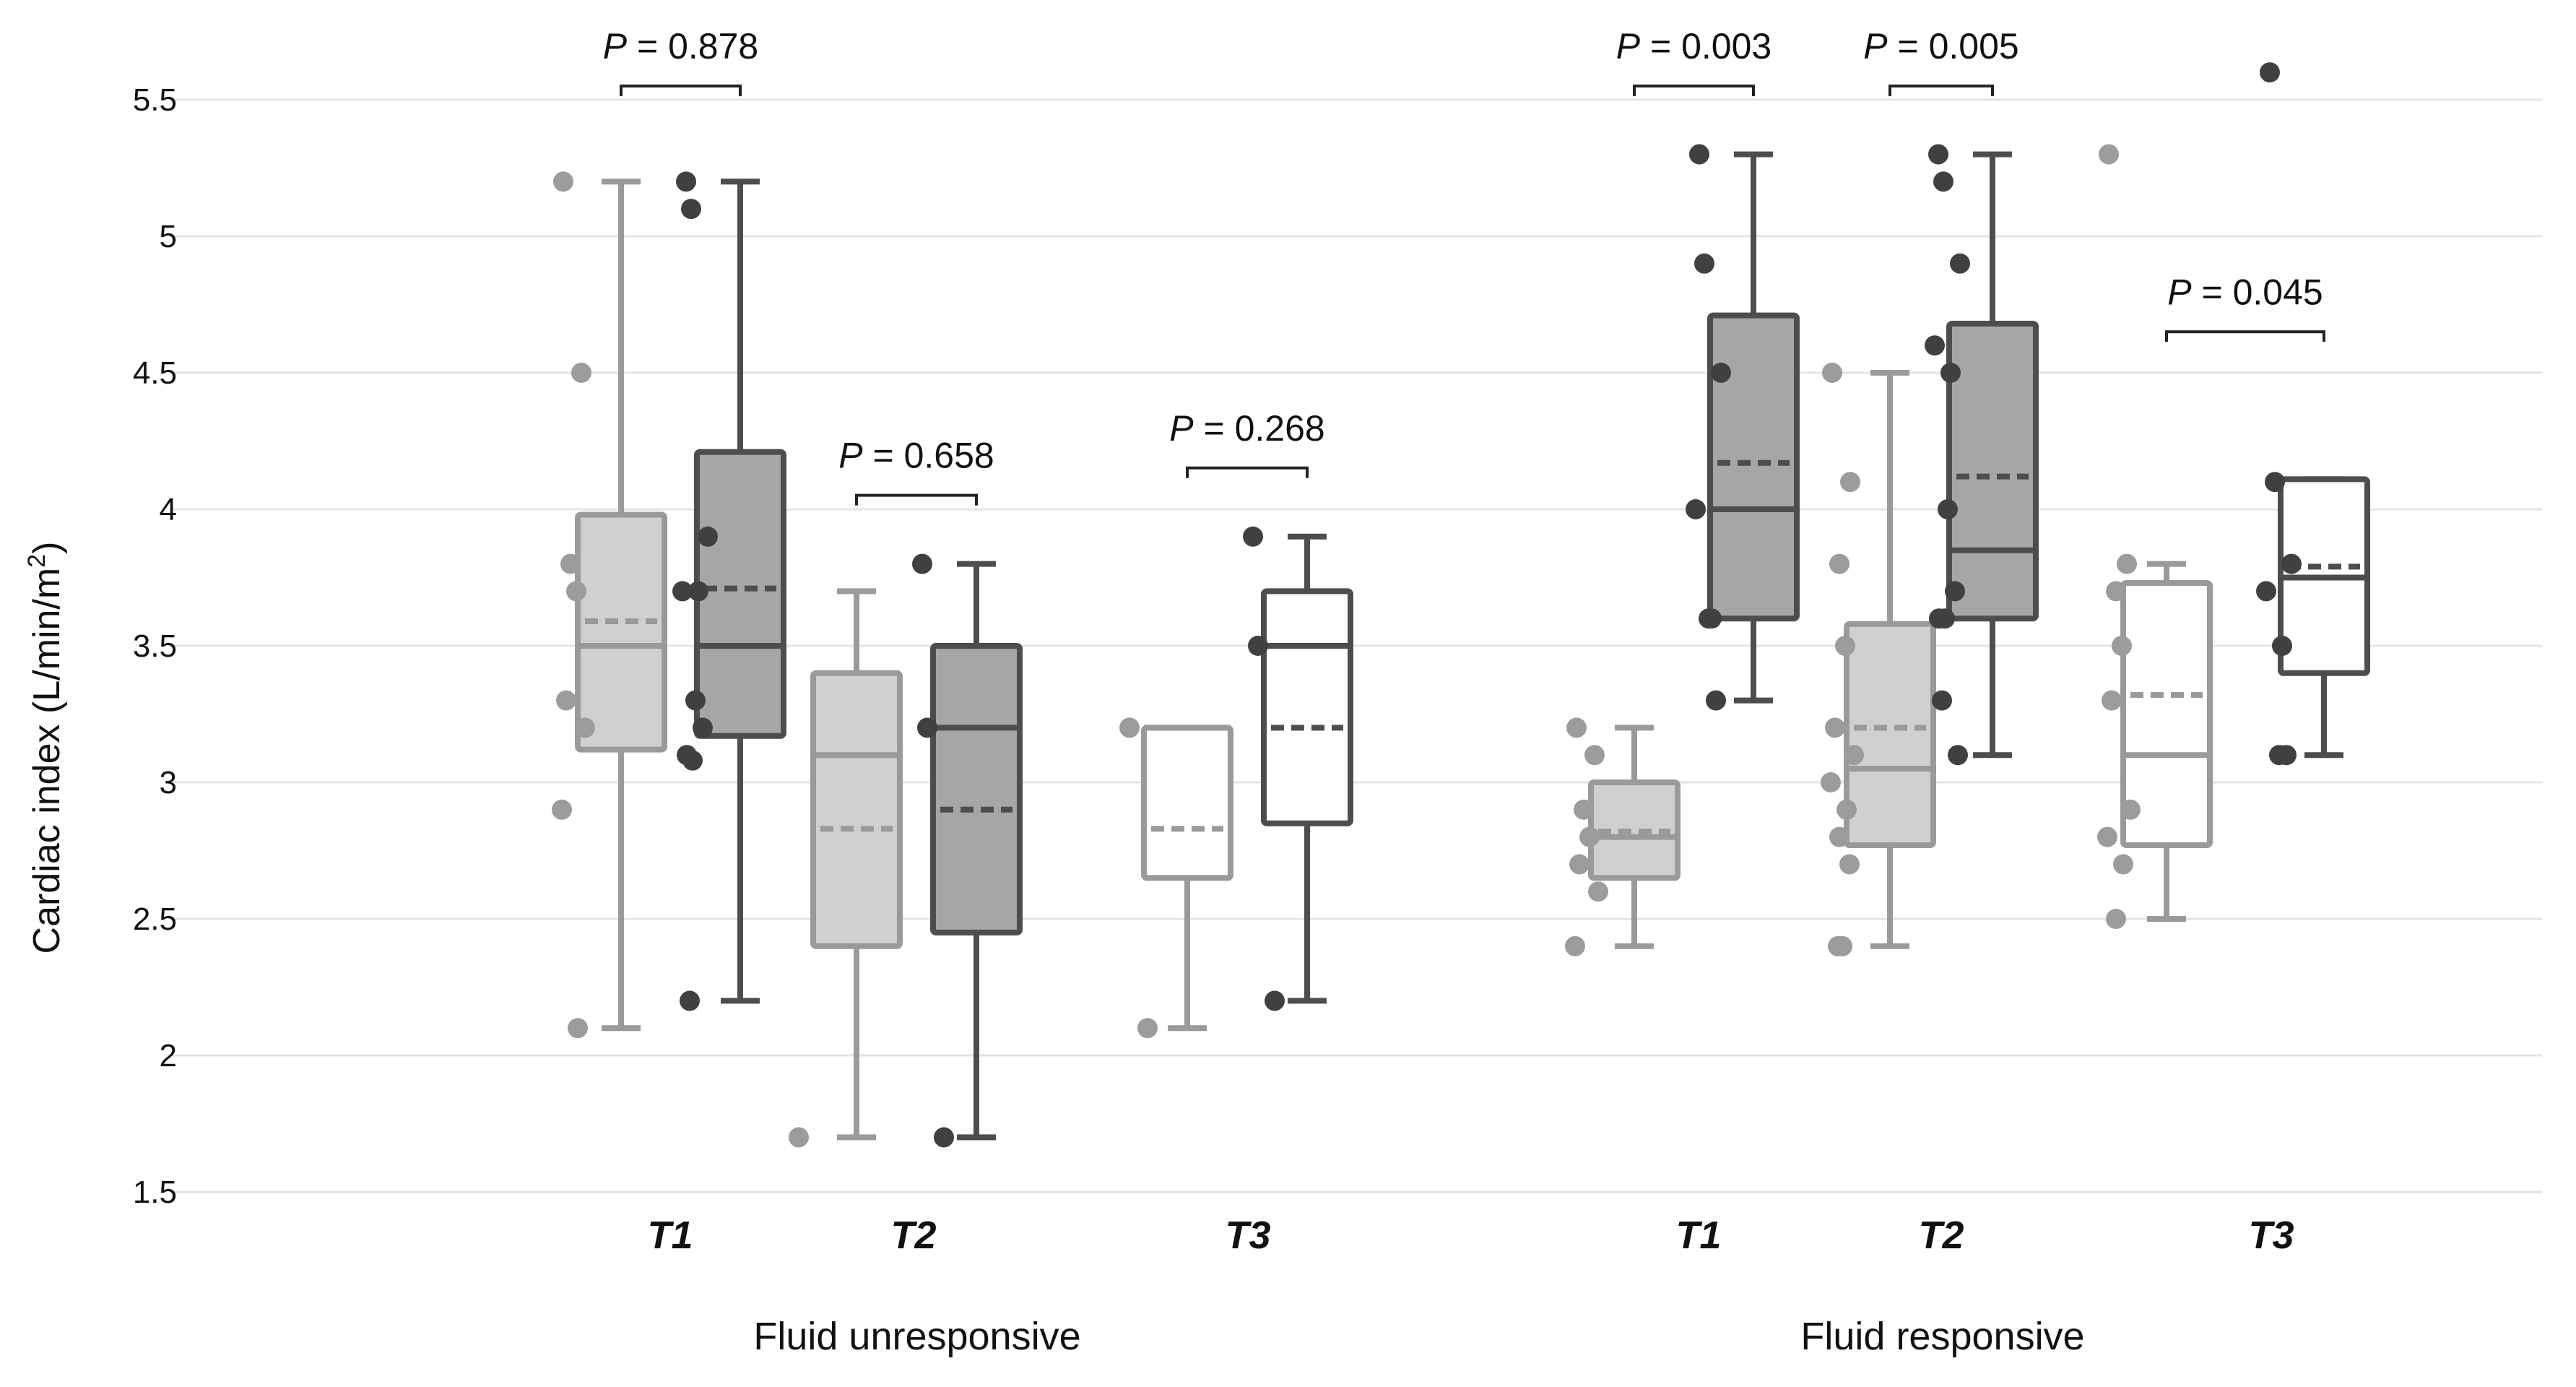 This screenshot has height=1387, width=2576. What do you see at coordinates (928, 456) in the screenshot?
I see `p-value: = 0.658` at bounding box center [928, 456].